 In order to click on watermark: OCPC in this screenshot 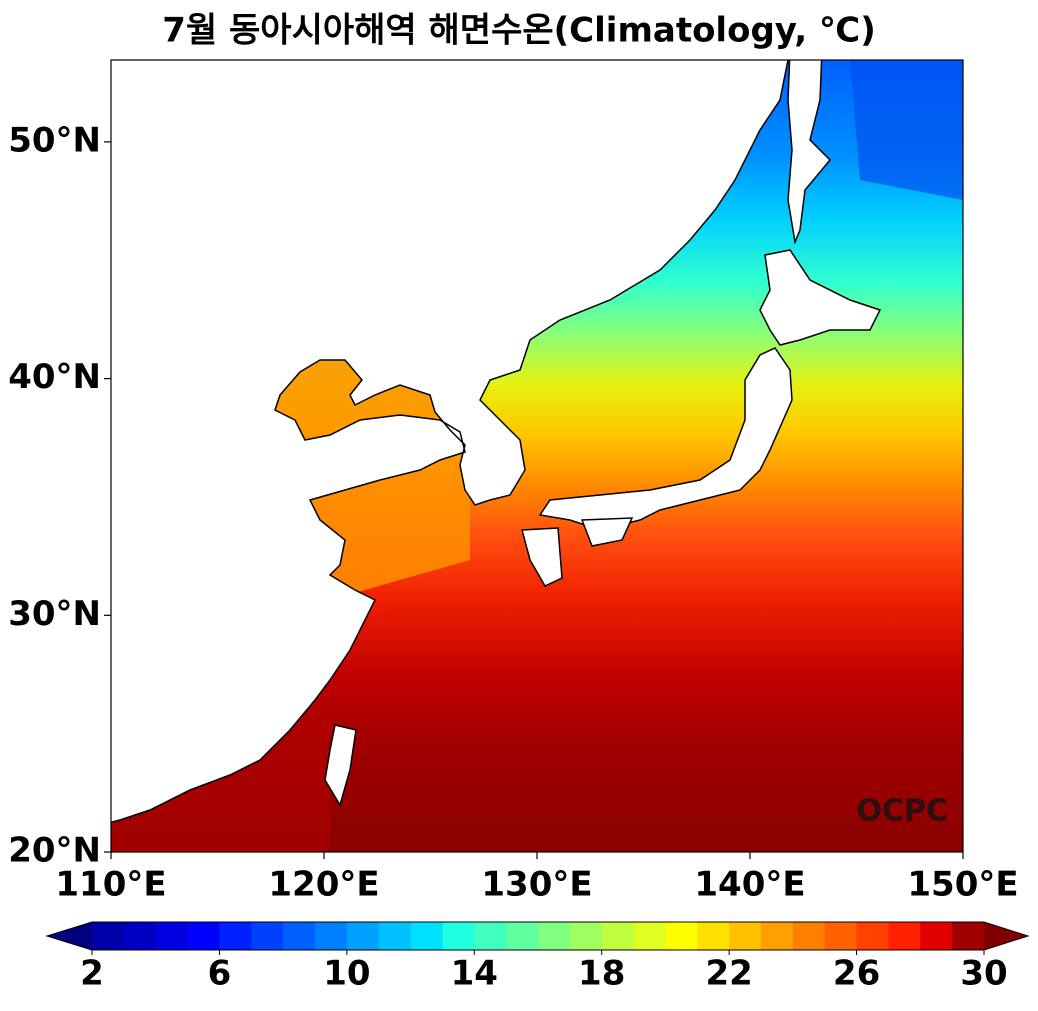, I will do `click(902, 811)`.